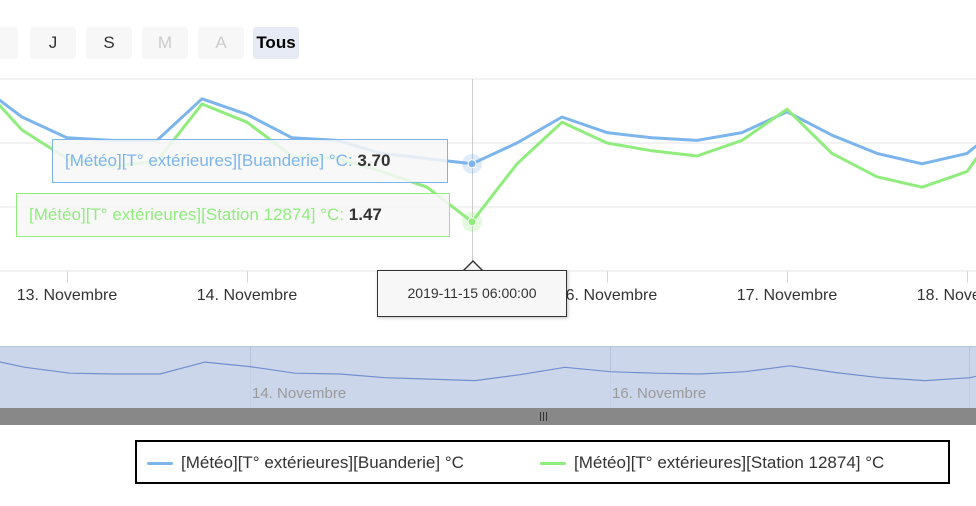  I want to click on range-button-m: M, so click(165, 43).